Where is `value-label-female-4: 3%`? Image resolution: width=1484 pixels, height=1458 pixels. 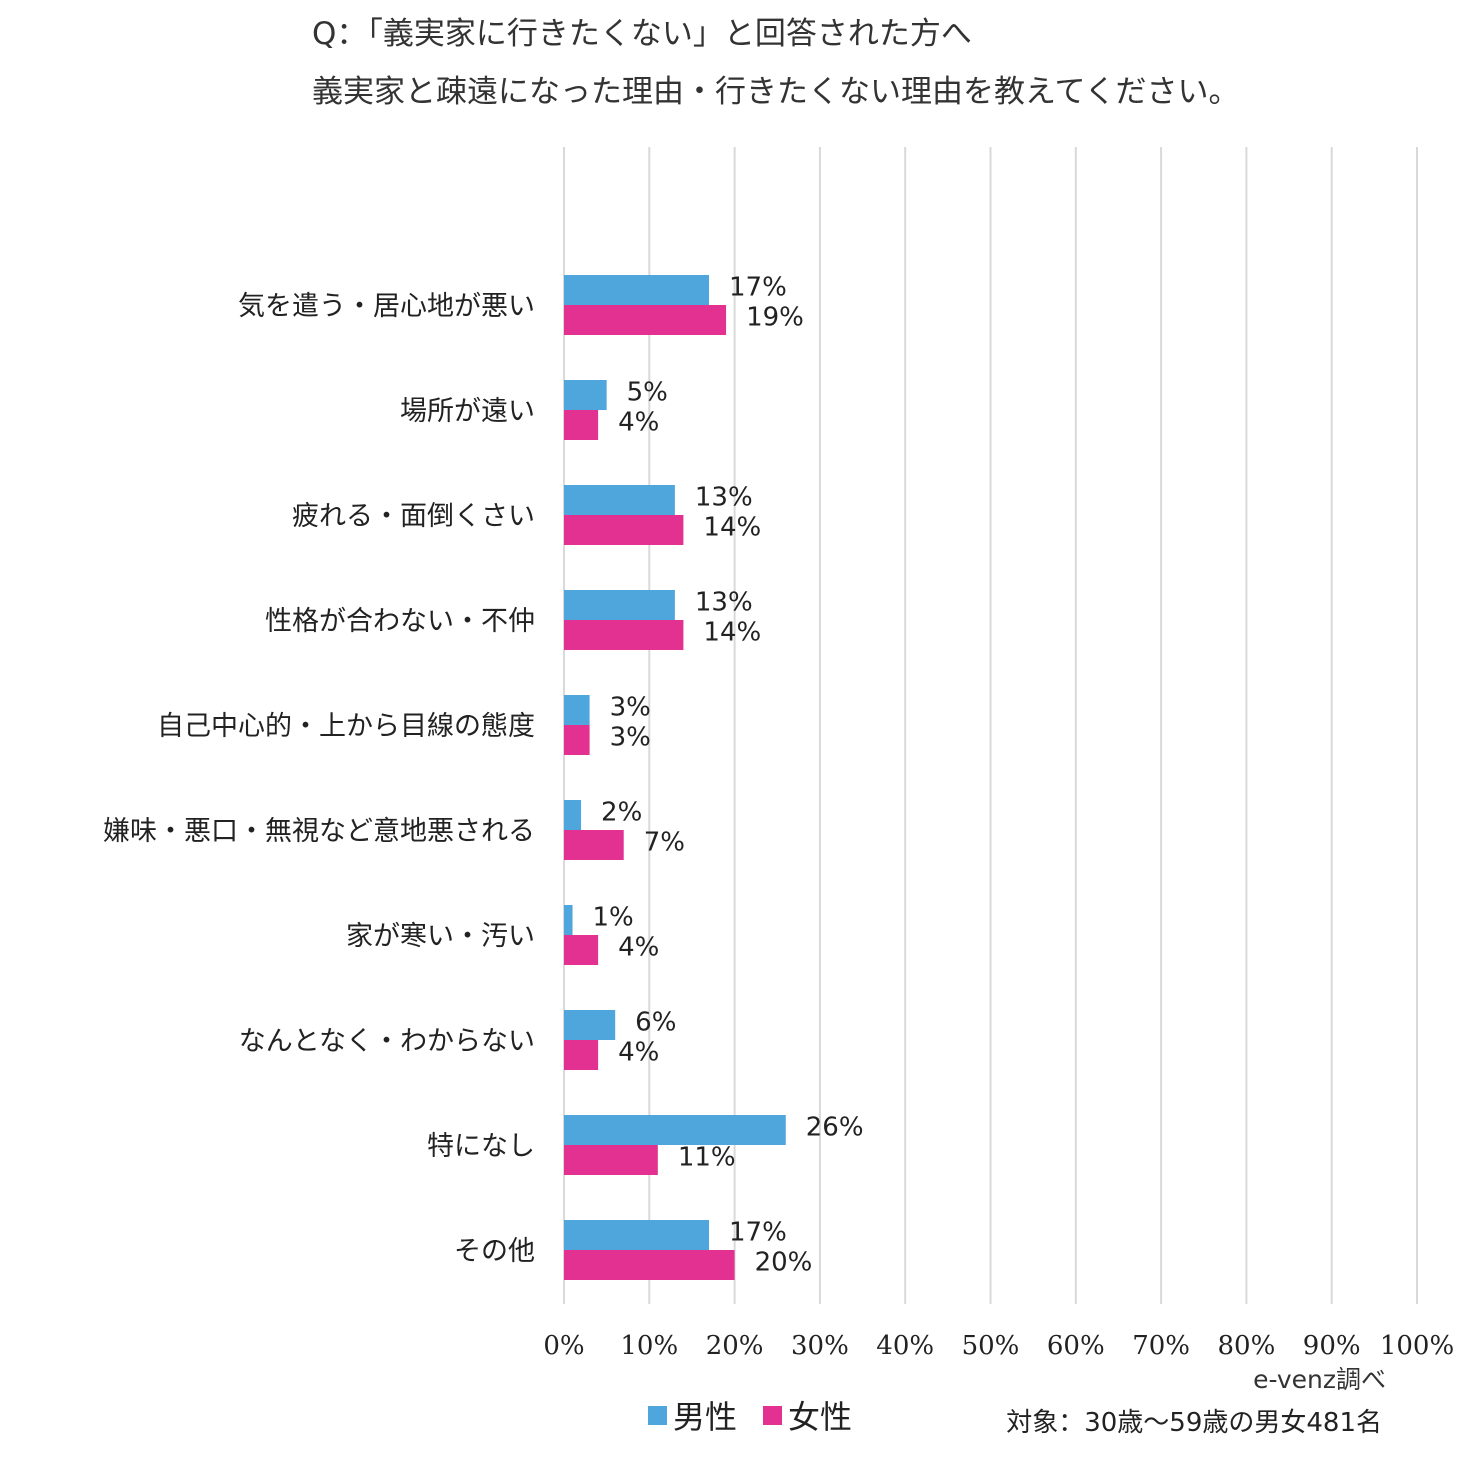
value-label-female-4: 3% is located at coordinates (630, 738).